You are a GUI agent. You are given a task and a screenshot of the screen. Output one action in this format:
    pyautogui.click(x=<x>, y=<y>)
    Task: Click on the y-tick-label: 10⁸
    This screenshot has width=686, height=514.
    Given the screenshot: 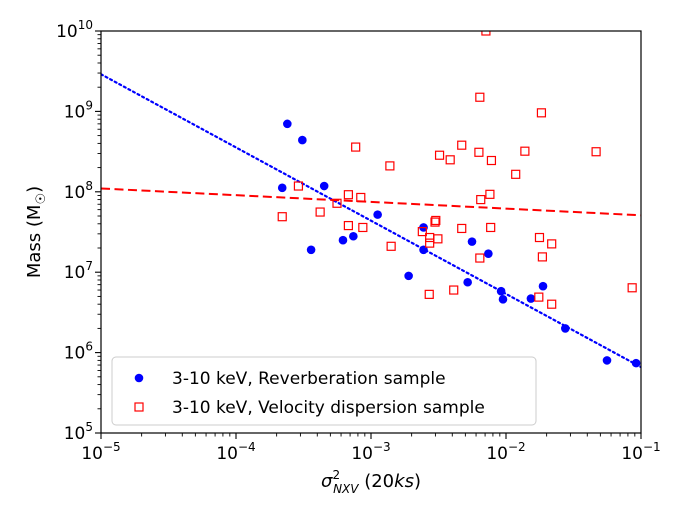 What is the action you would take?
    pyautogui.click(x=78, y=191)
    